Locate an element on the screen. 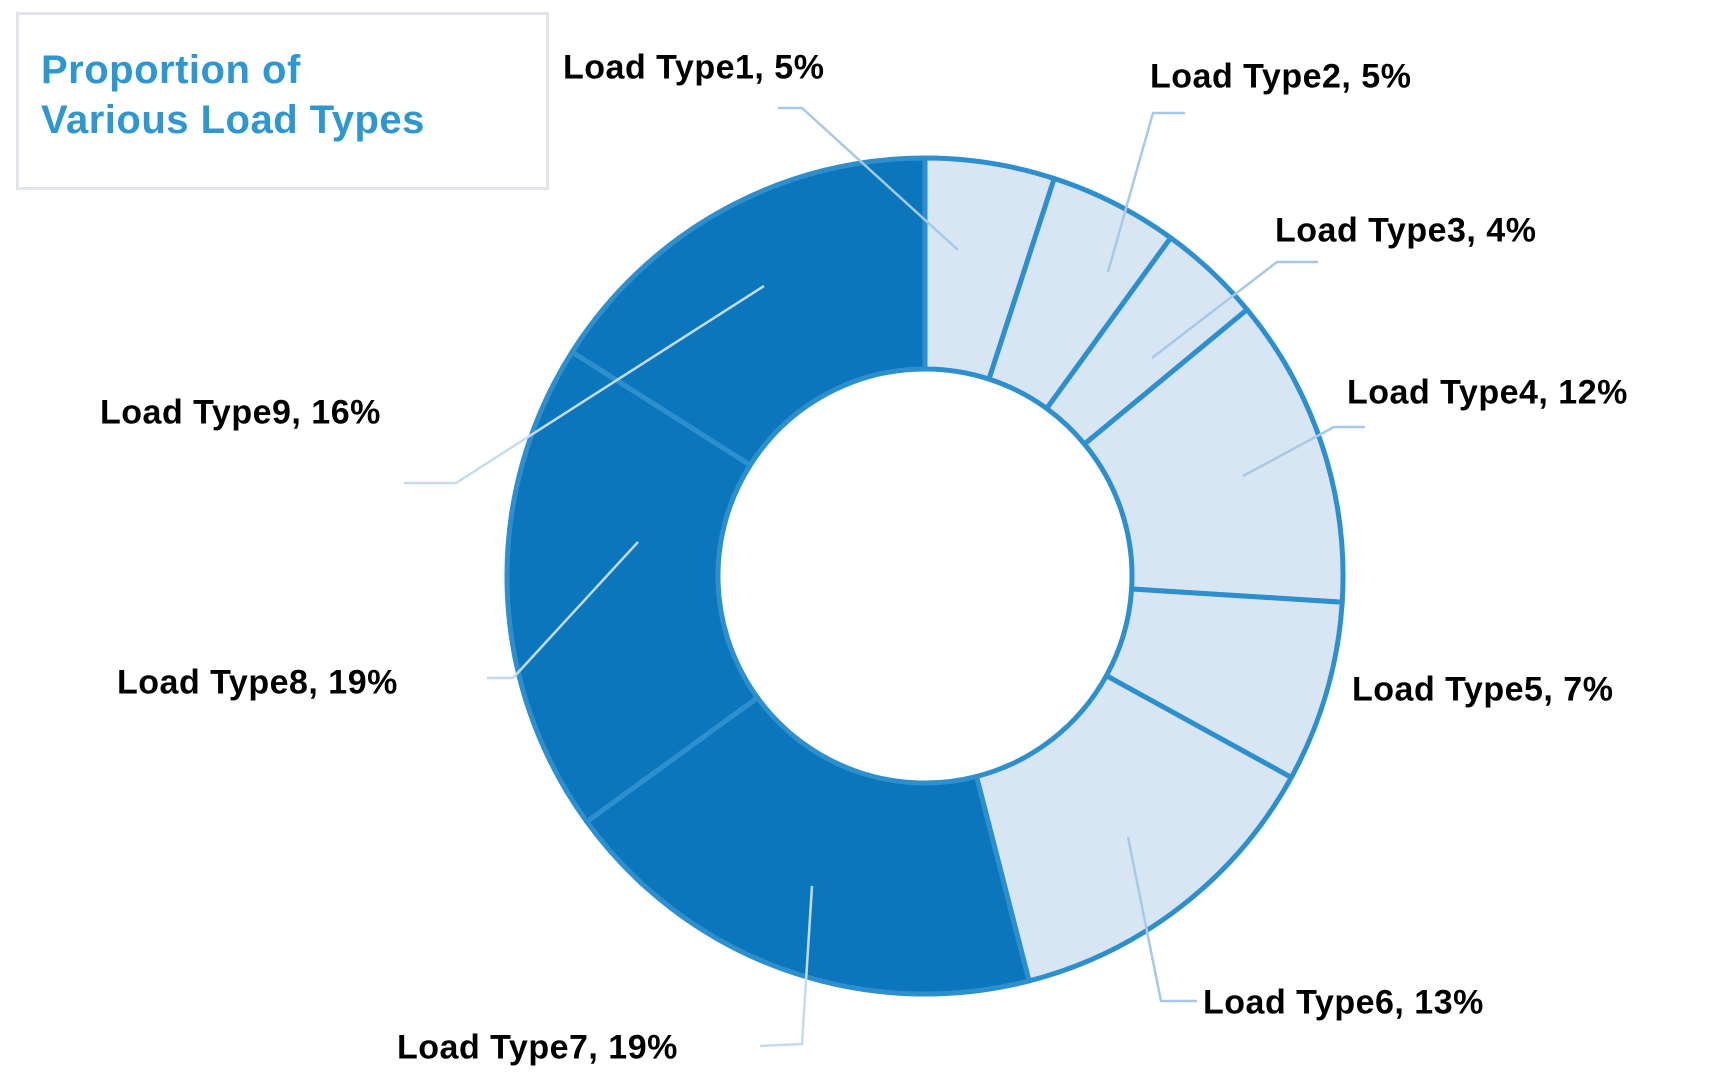 This screenshot has width=1726, height=1089. slice-load-type7 is located at coordinates (808, 846).